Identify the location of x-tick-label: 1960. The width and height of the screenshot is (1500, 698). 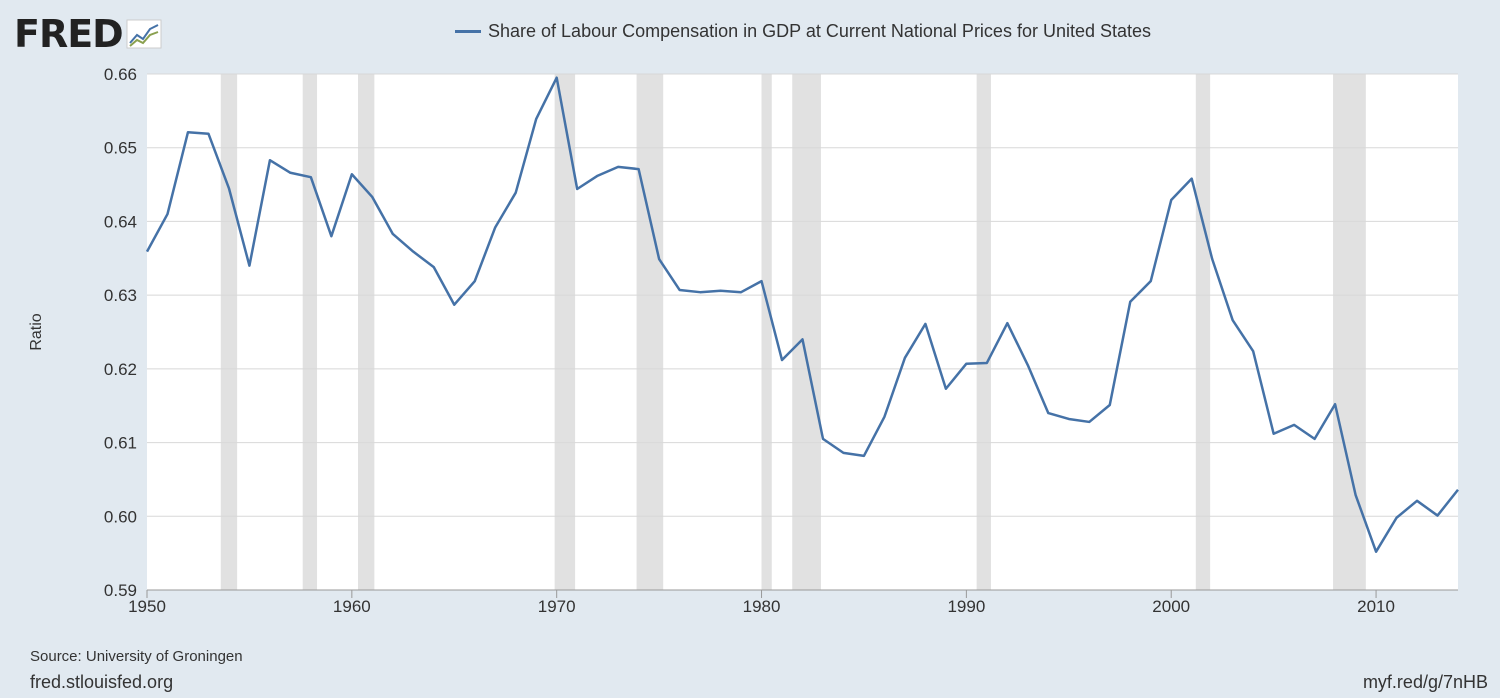
(352, 606).